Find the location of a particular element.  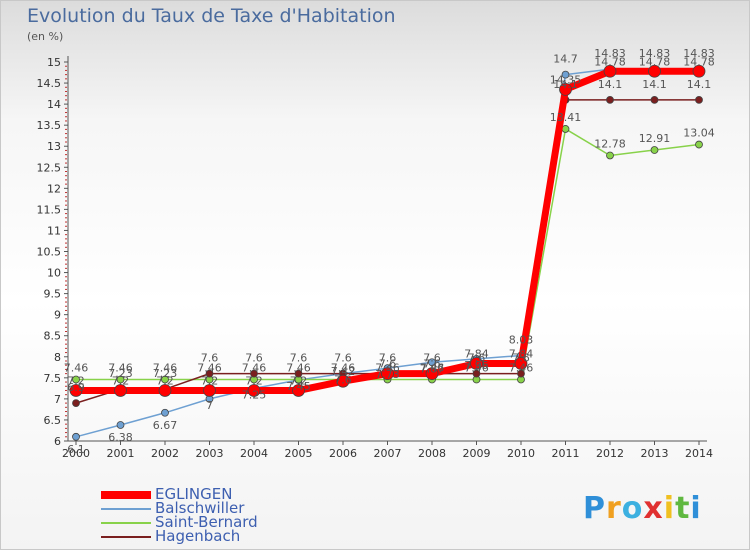

x-tick-label: 2001 is located at coordinates (121, 453).